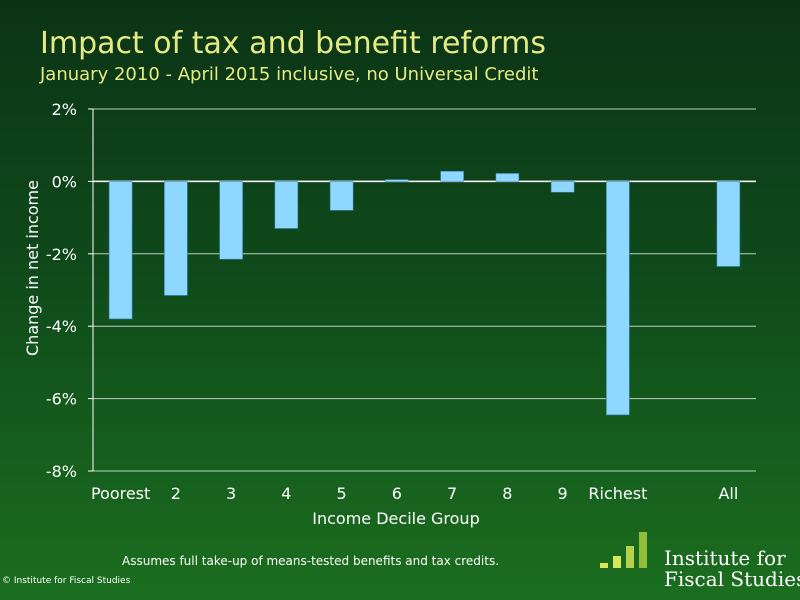 This screenshot has width=800, height=600. I want to click on copyright: © Institute for Fiscal Studies, so click(66, 581).